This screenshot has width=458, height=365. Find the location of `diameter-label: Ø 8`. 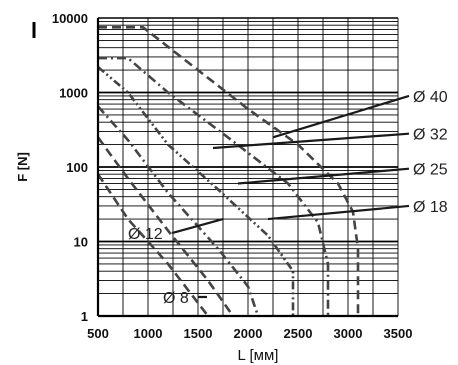

diameter-label: Ø 8 is located at coordinates (176, 298).